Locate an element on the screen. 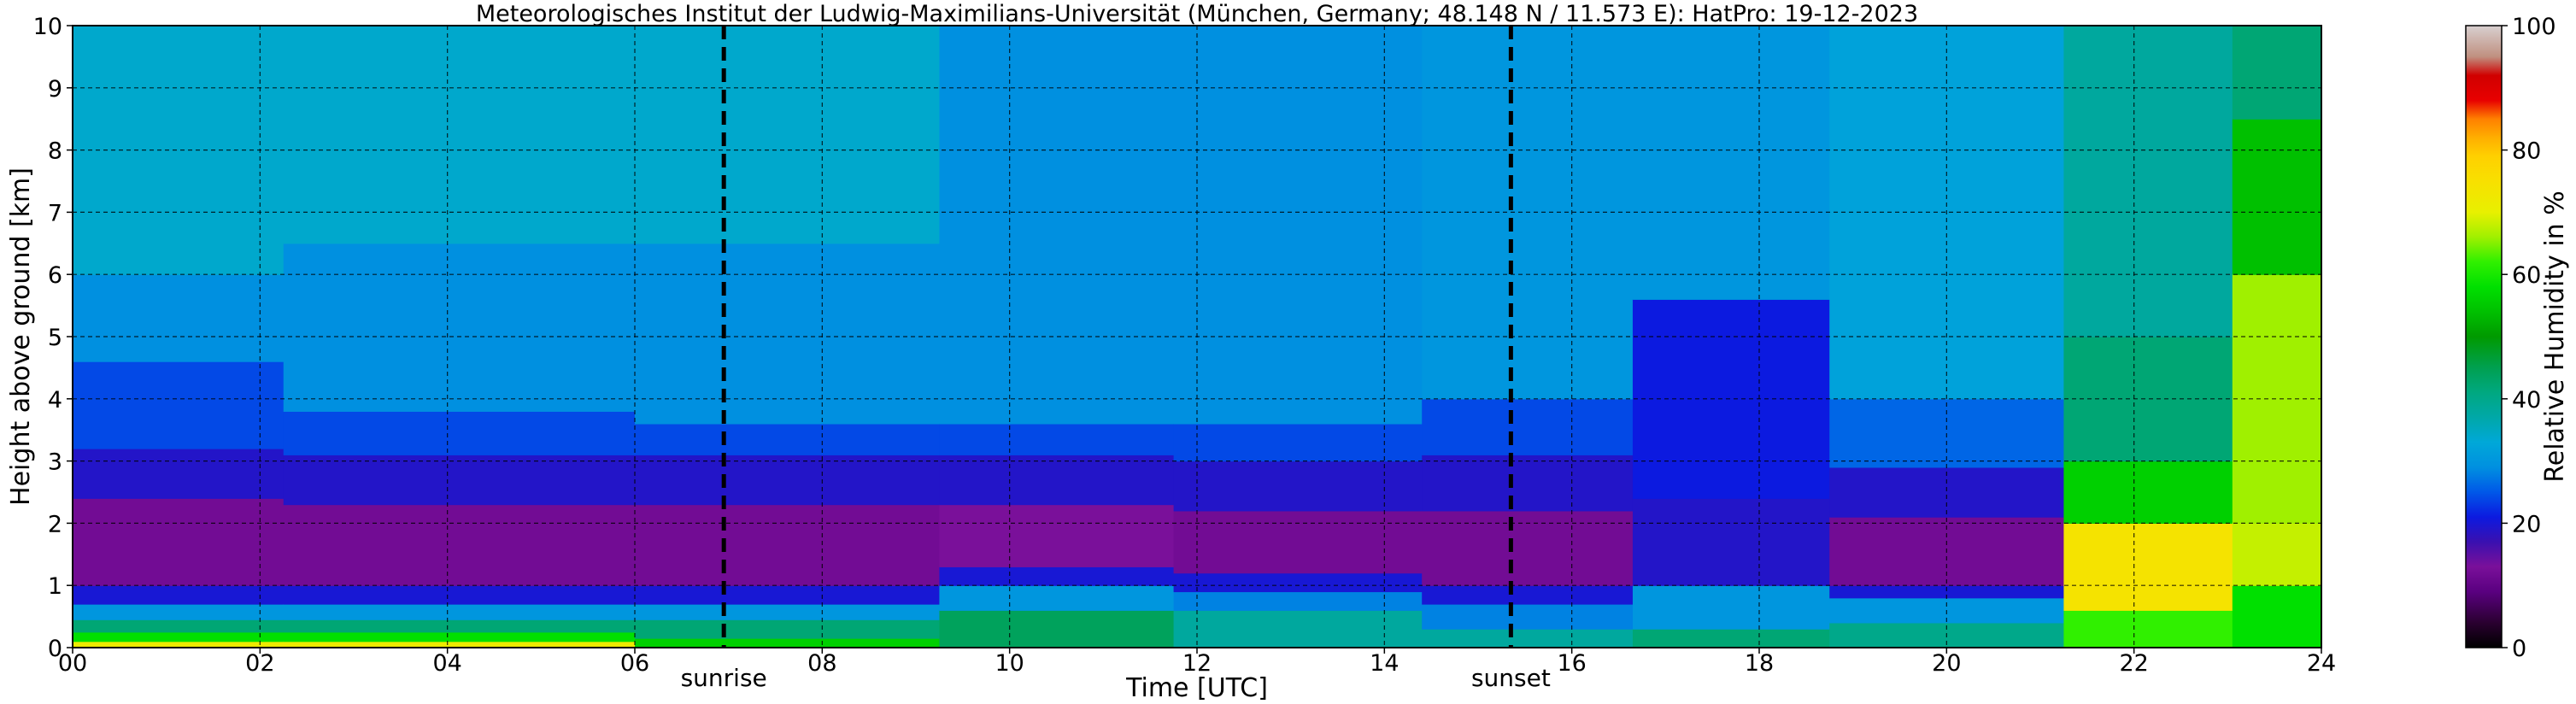 This screenshot has height=704, width=2576. colorbar-tick-label: 40 is located at coordinates (2526, 400).